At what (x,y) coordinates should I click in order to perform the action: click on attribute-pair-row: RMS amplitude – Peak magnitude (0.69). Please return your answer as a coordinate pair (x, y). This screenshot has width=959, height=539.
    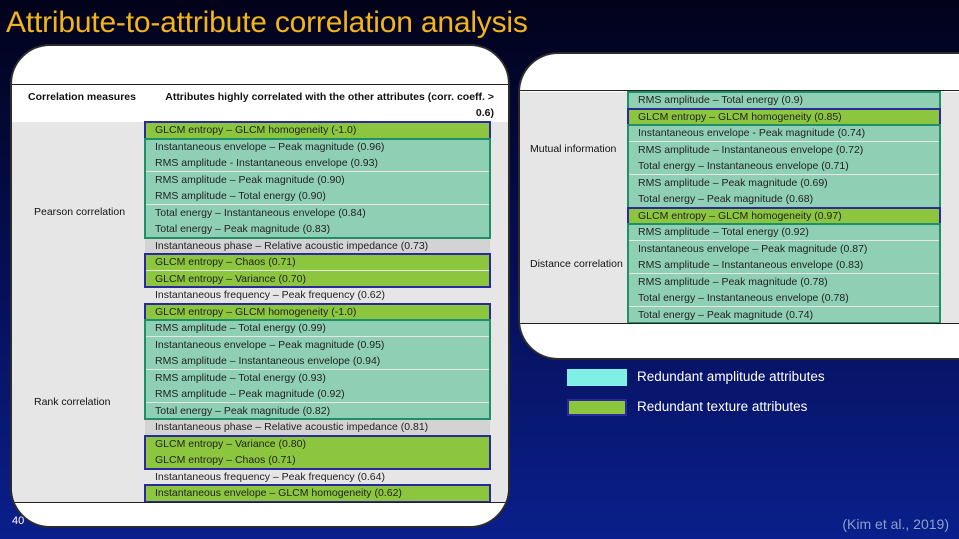
    Looking at the image, I should click on (784, 182).